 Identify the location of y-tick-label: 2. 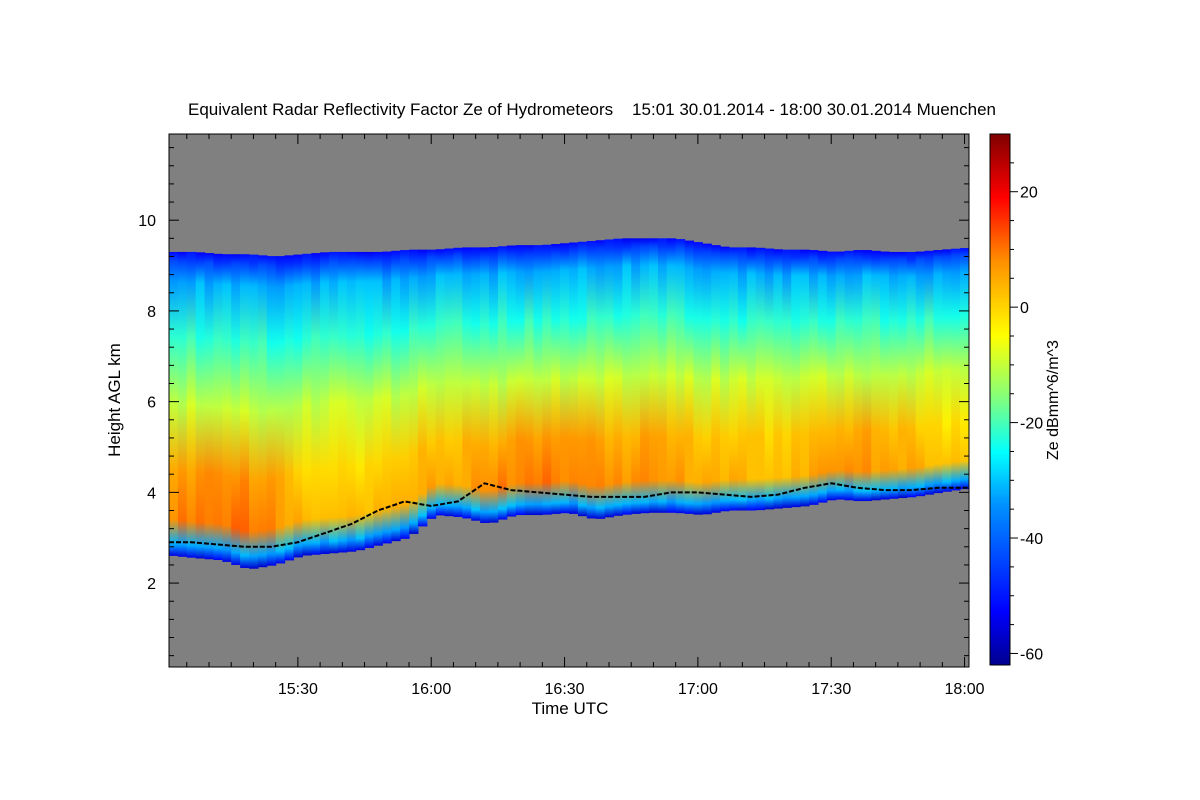
(151, 584).